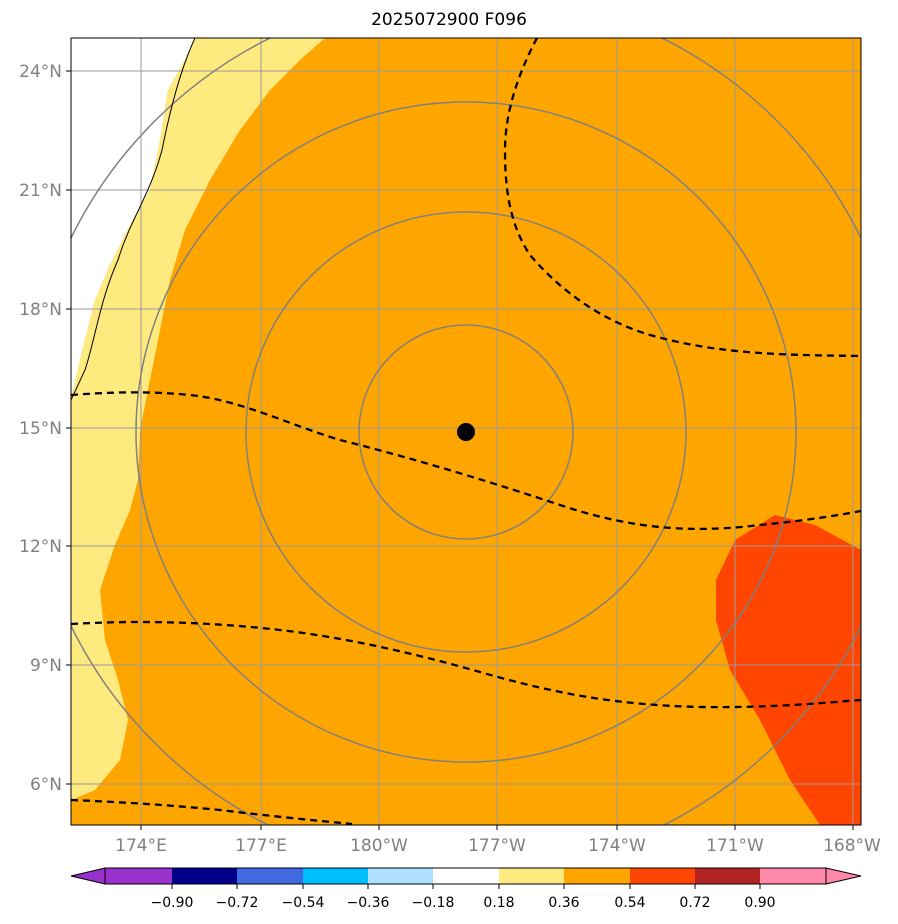  Describe the element at coordinates (303, 903) in the screenshot. I see `colorbar-tick-label: −0.54` at that location.